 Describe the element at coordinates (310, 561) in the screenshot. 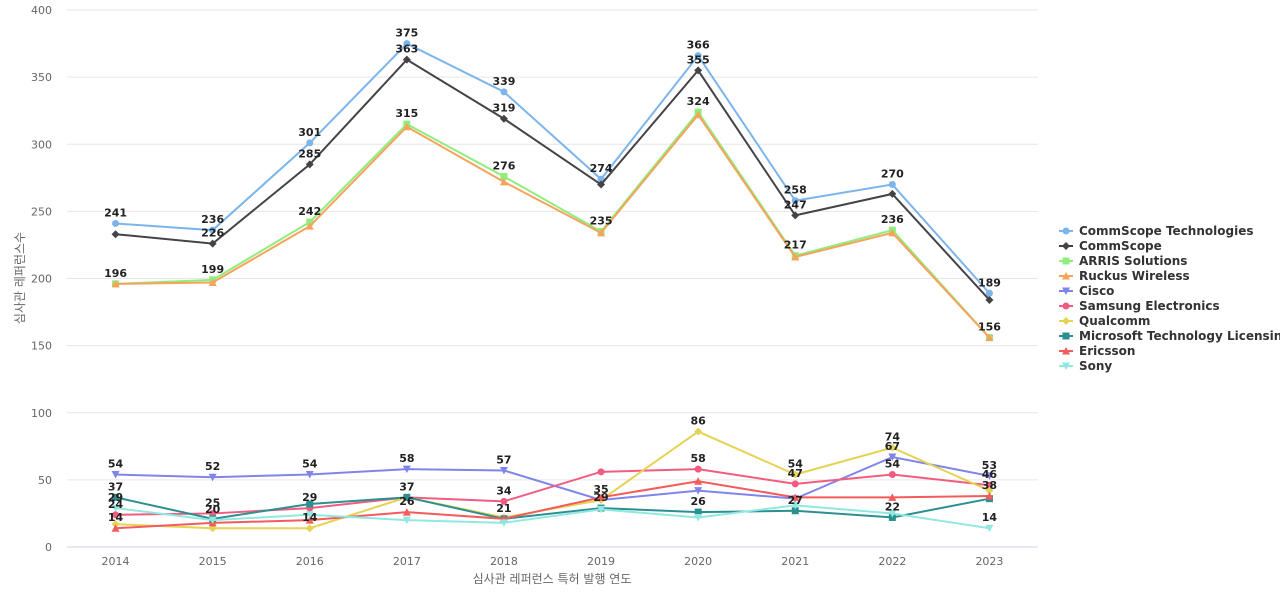

I see `x-tick-label: 2016` at that location.